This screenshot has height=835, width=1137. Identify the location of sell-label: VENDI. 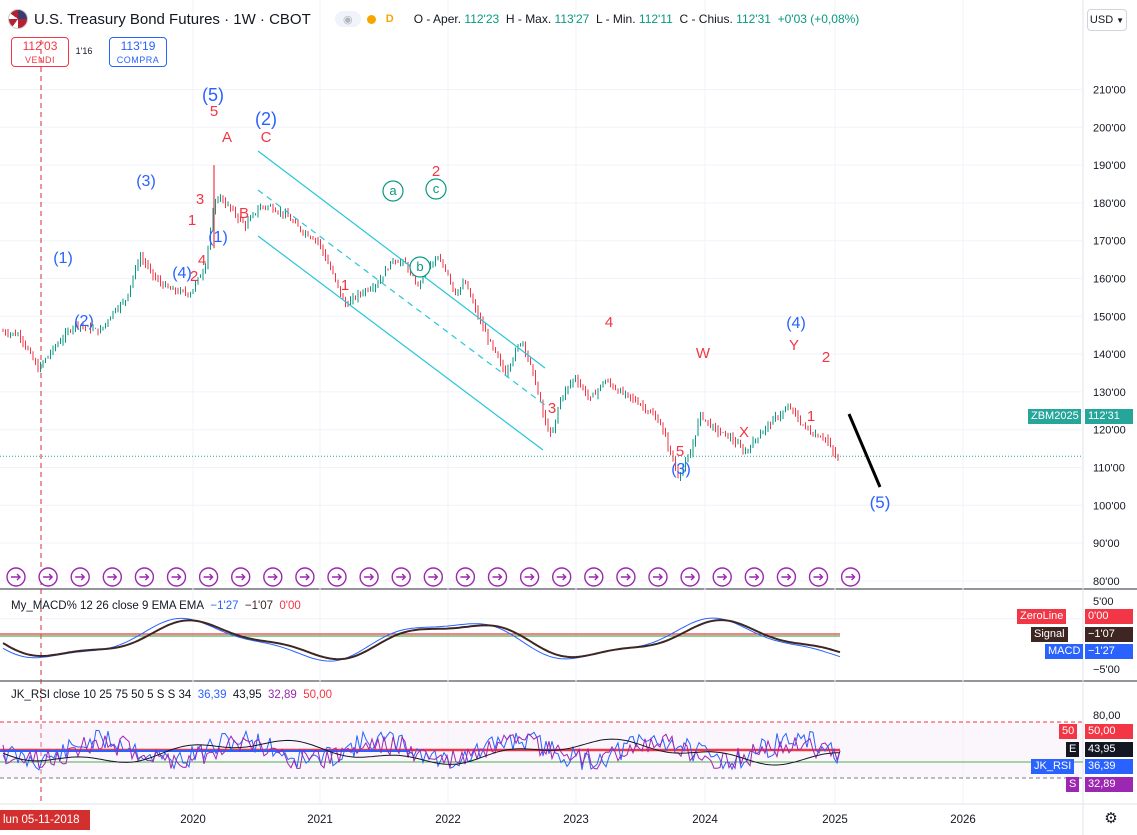
(39, 60).